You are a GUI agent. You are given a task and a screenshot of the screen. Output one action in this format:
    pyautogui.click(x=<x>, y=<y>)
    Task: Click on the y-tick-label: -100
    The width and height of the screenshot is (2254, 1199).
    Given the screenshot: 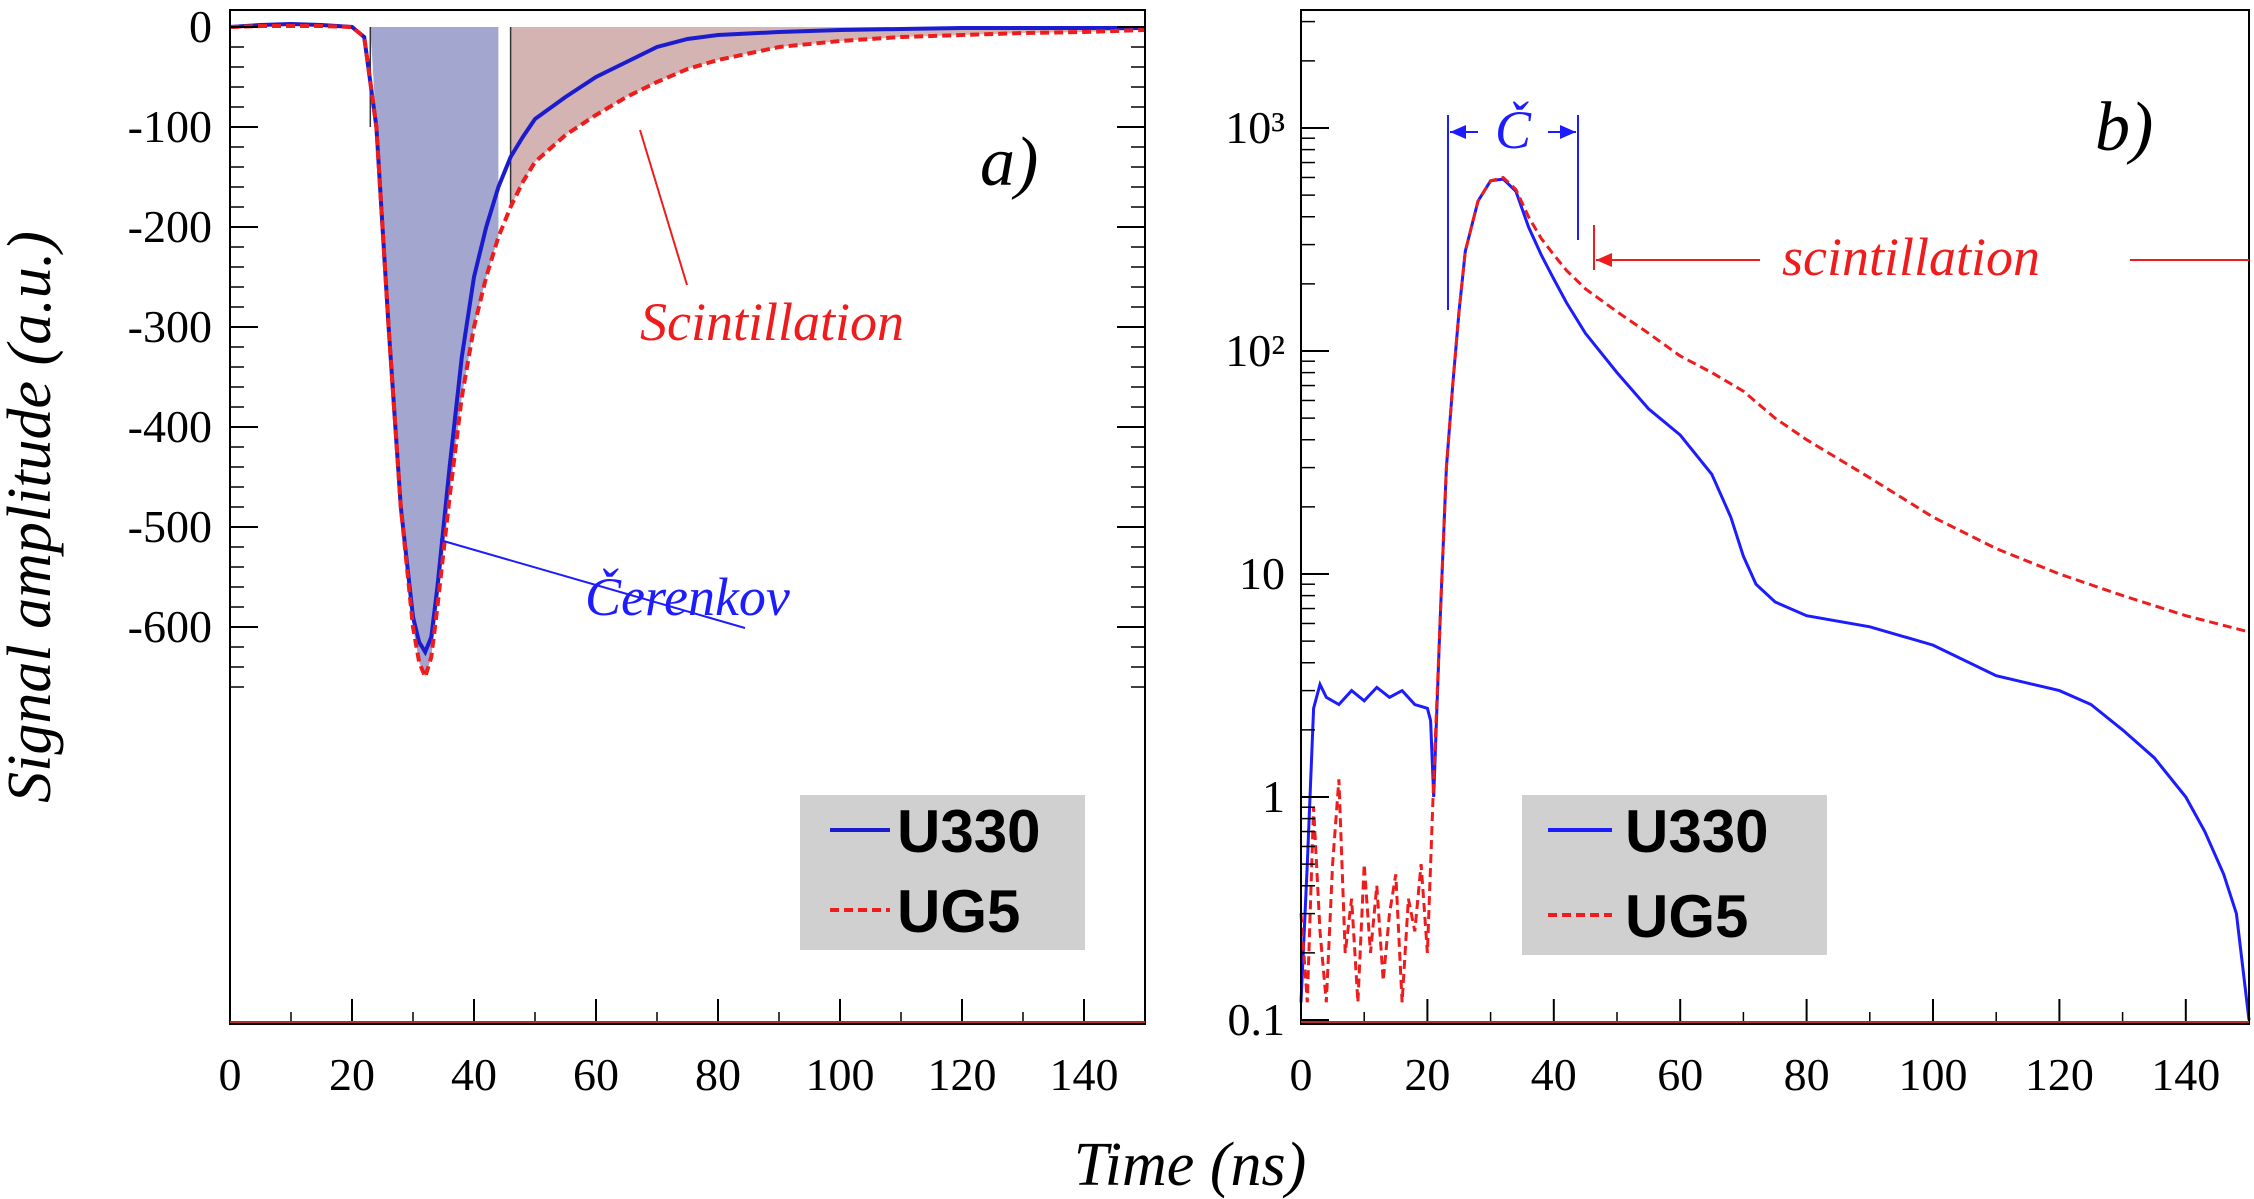 What is the action you would take?
    pyautogui.click(x=170, y=126)
    